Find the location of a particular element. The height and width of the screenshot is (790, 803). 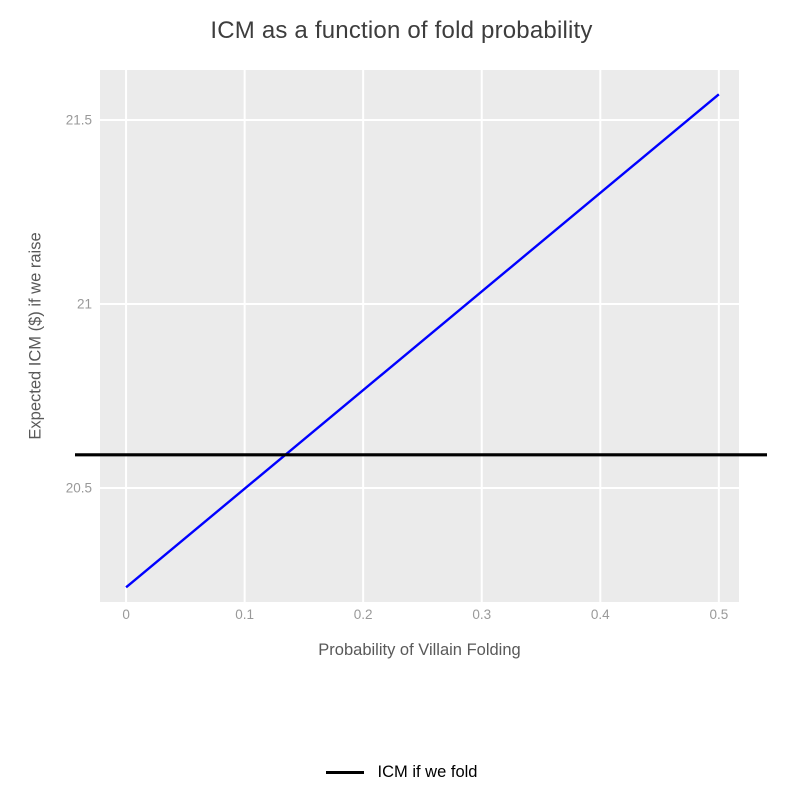

x-tick-label: 0.3 is located at coordinates (482, 614).